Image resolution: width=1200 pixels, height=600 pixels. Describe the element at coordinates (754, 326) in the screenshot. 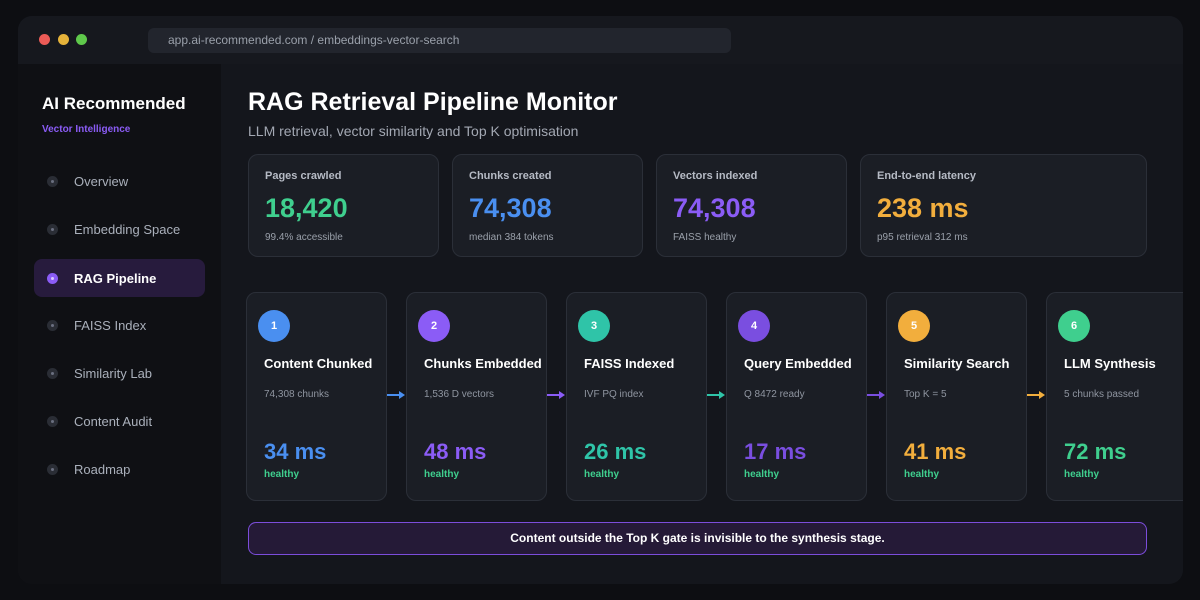

I see `stage-number-badge: 4` at that location.